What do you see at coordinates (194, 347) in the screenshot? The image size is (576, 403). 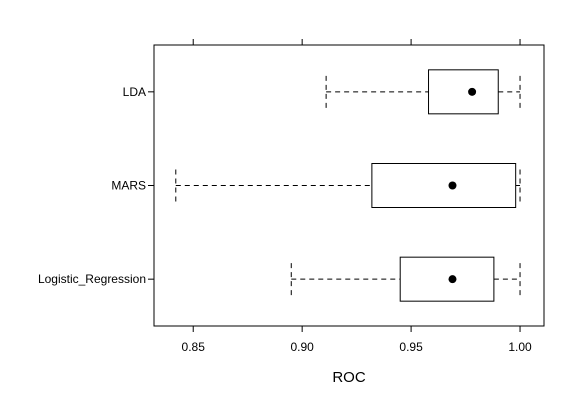 I see `x-tick-label: 0.85` at bounding box center [194, 347].